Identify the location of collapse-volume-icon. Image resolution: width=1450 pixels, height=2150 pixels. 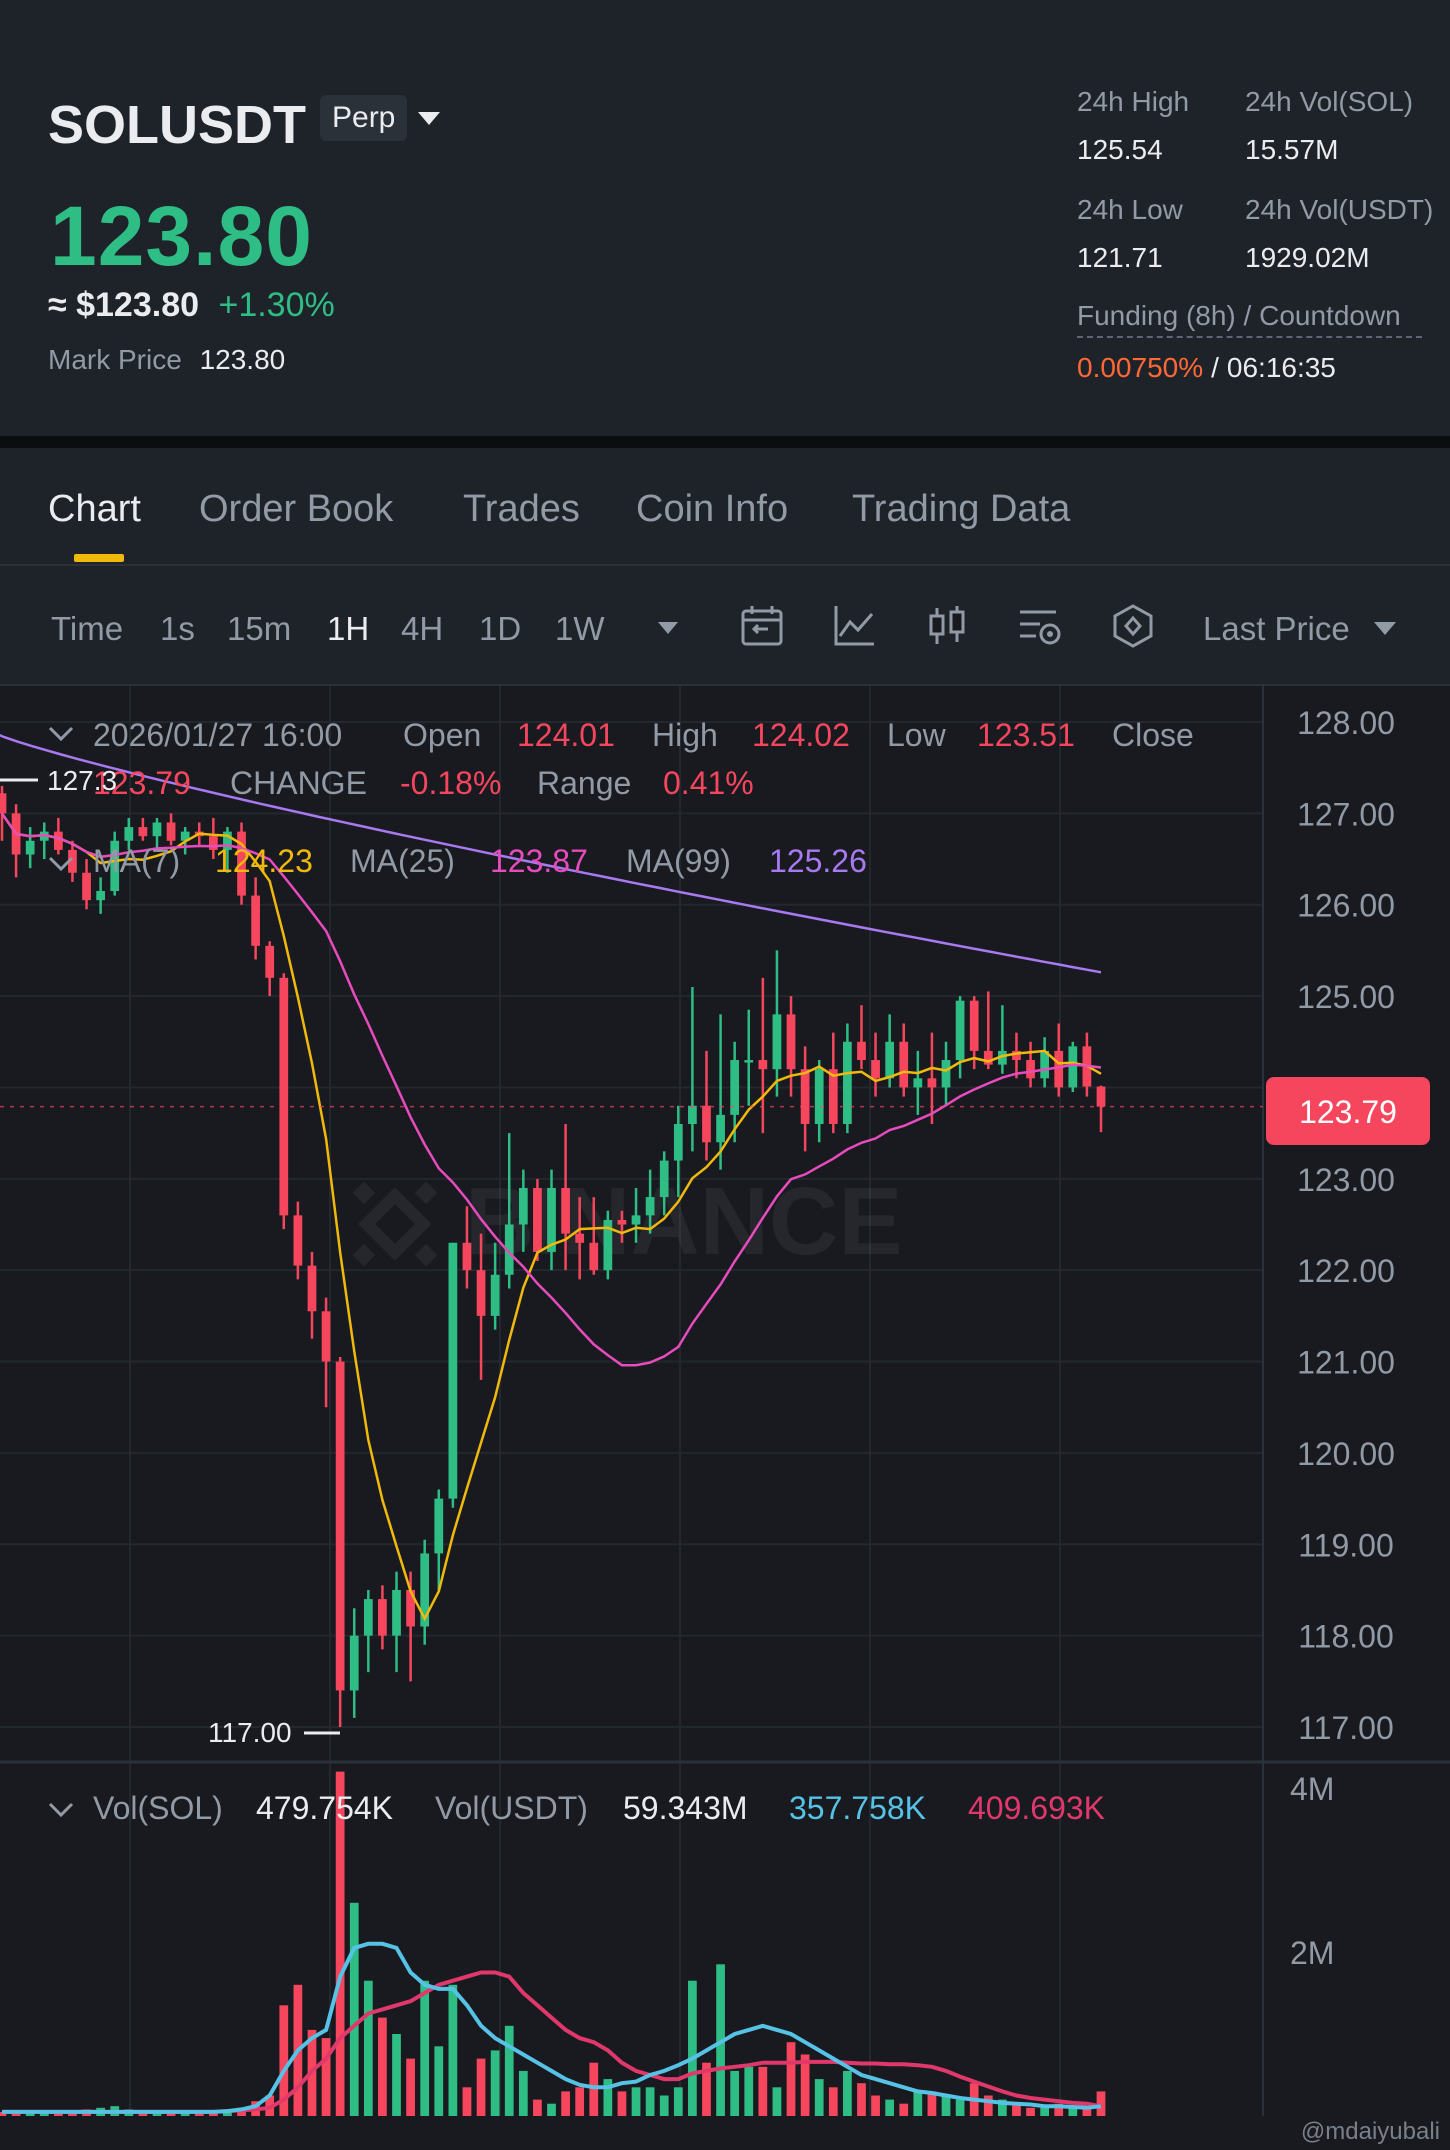
(61, 1810).